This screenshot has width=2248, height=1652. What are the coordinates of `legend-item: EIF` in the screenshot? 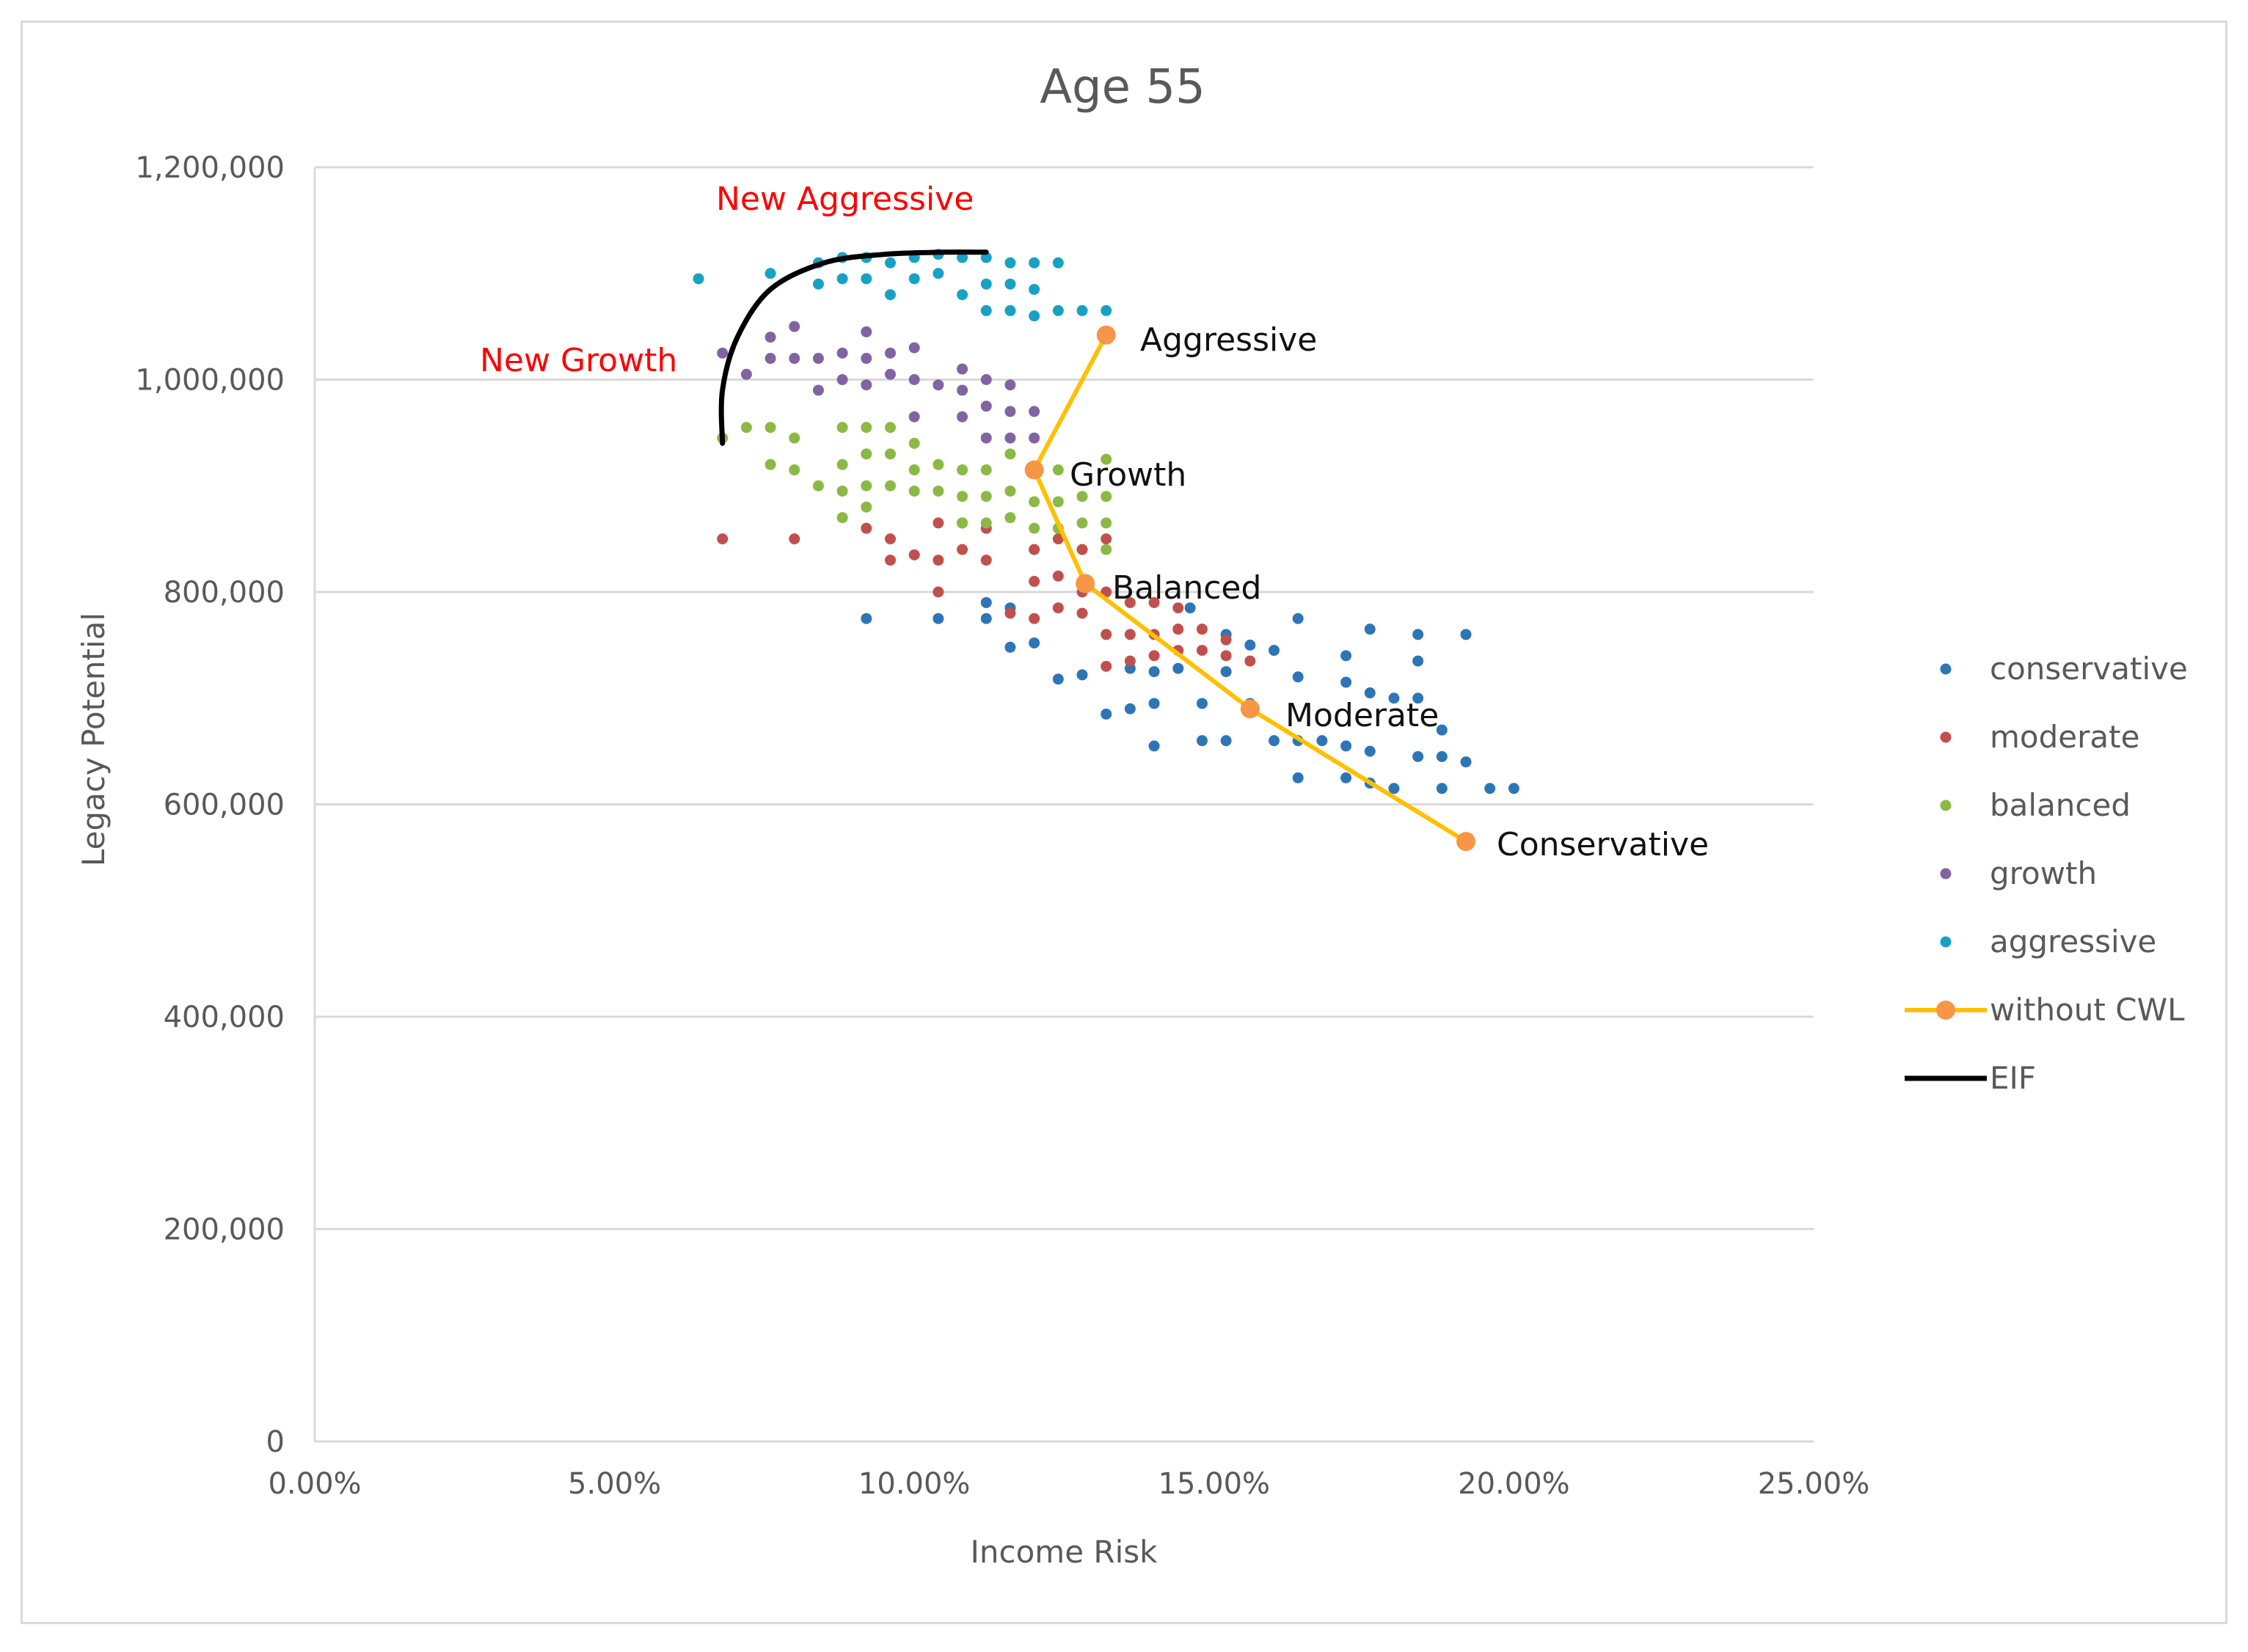 It's located at (1970, 1078).